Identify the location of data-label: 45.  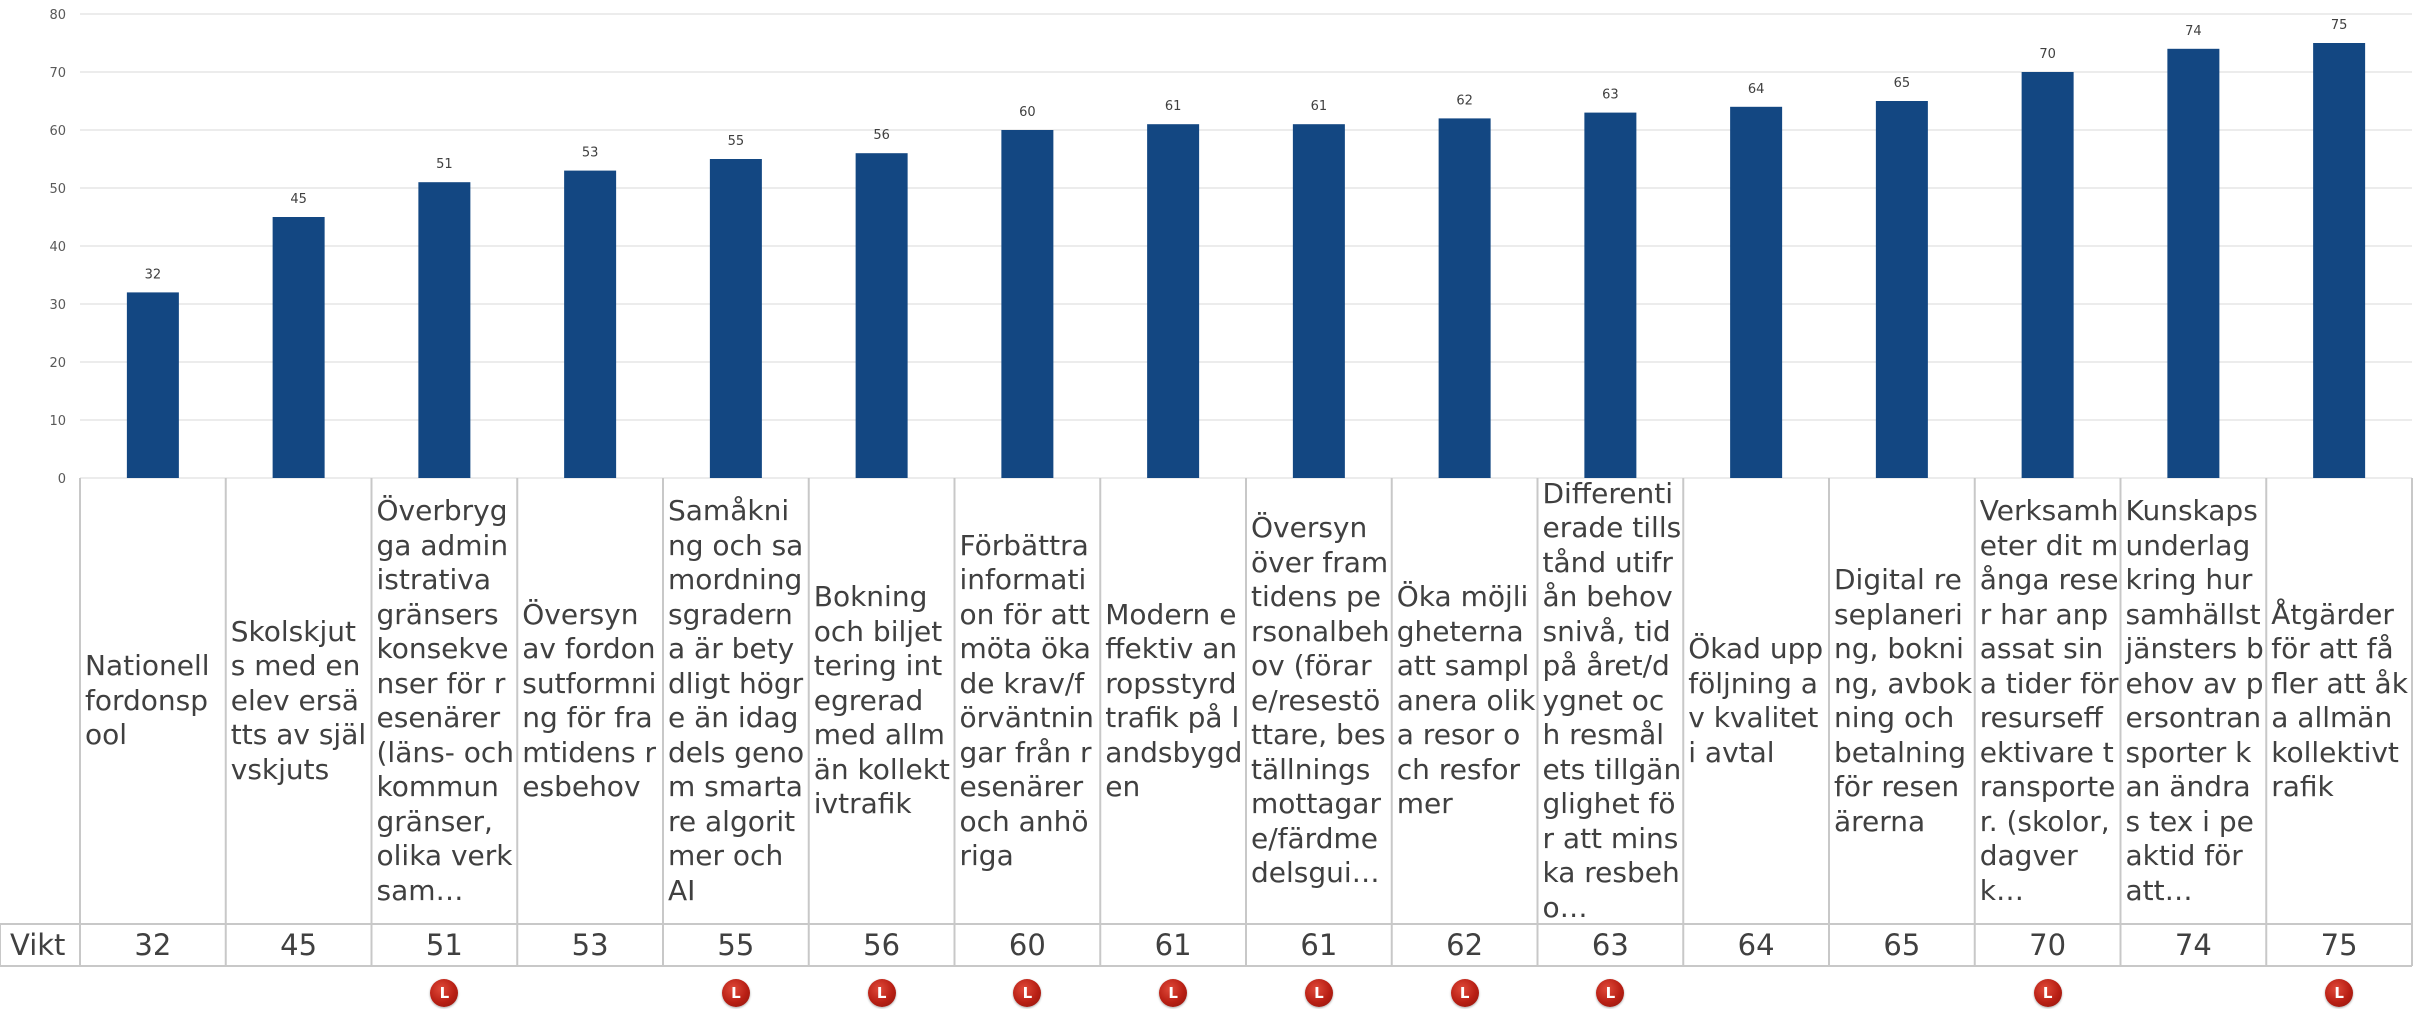
(298, 199).